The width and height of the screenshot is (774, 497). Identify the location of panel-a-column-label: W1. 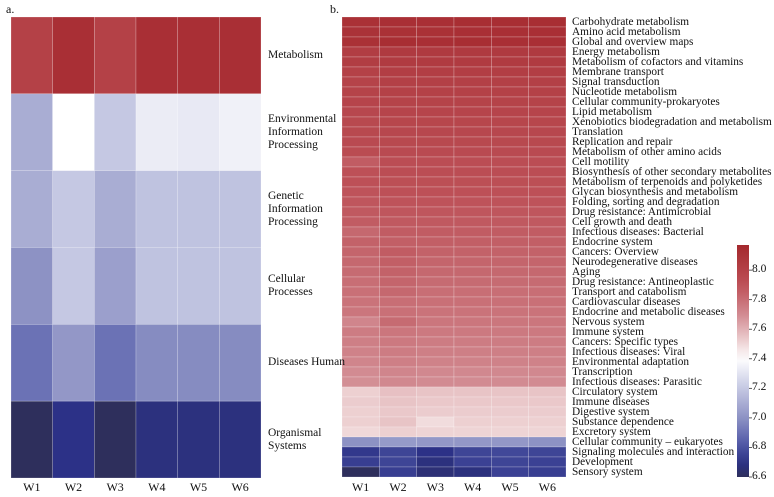
(32, 487).